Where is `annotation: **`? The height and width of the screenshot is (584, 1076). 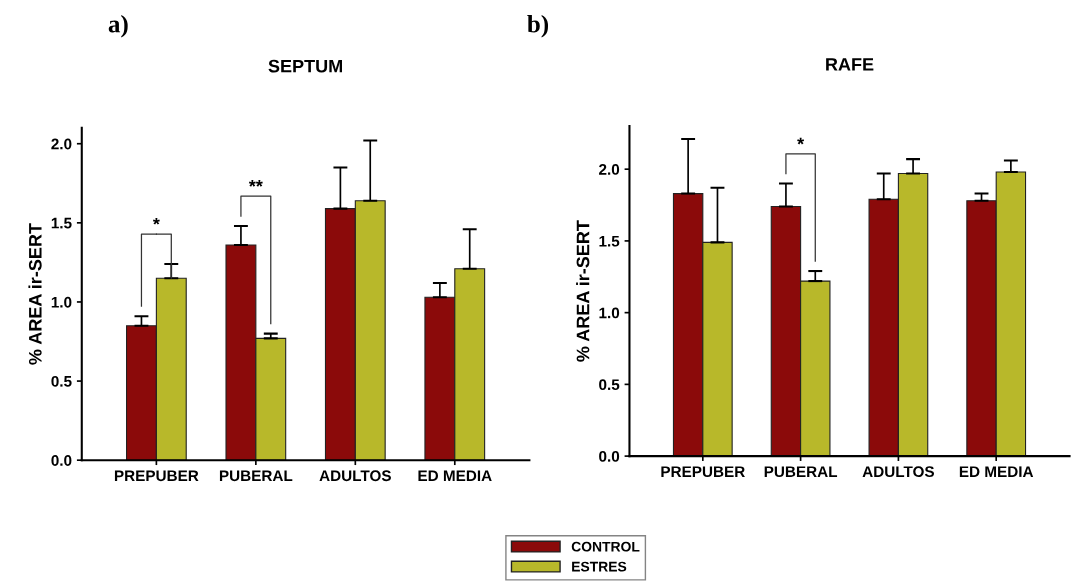
annotation: ** is located at coordinates (255, 183).